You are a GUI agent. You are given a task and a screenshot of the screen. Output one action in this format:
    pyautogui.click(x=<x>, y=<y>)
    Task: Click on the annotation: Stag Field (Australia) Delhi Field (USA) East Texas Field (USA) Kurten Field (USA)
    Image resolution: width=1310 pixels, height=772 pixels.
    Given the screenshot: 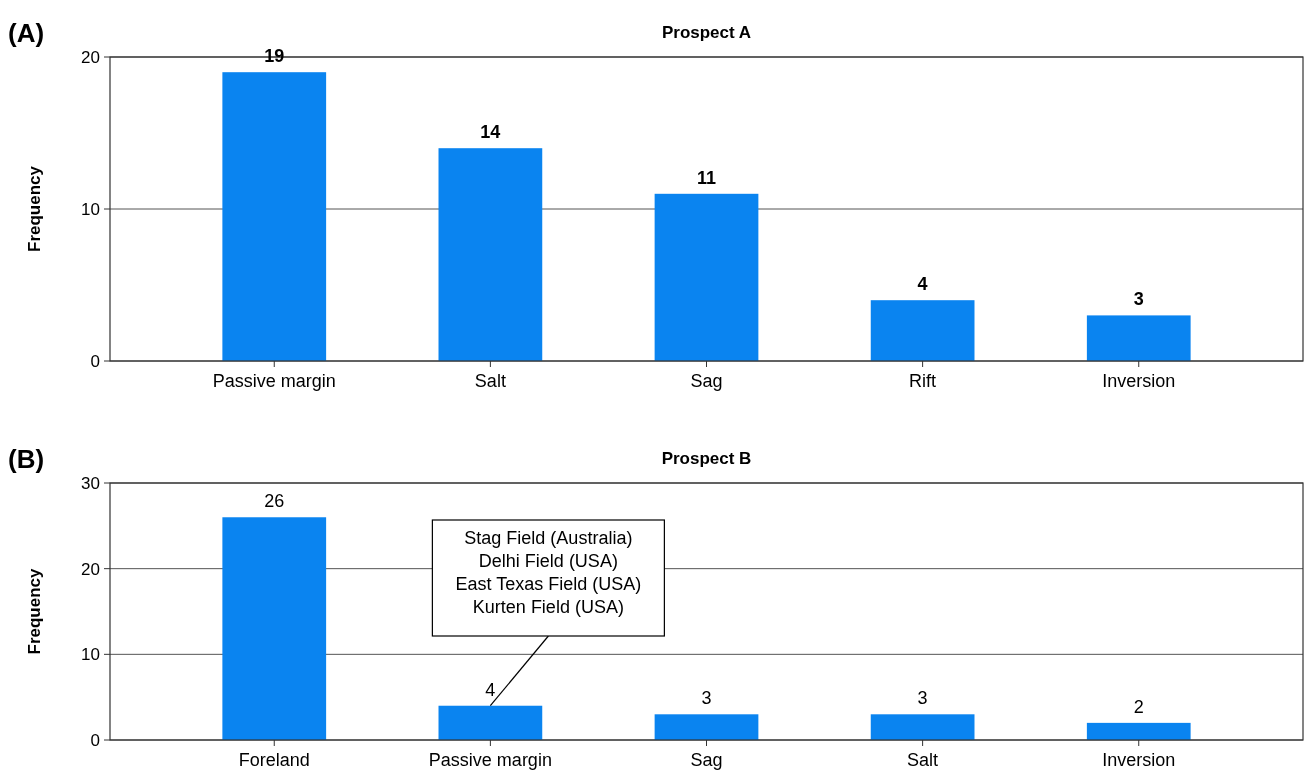 What is the action you would take?
    pyautogui.click(x=548, y=572)
    